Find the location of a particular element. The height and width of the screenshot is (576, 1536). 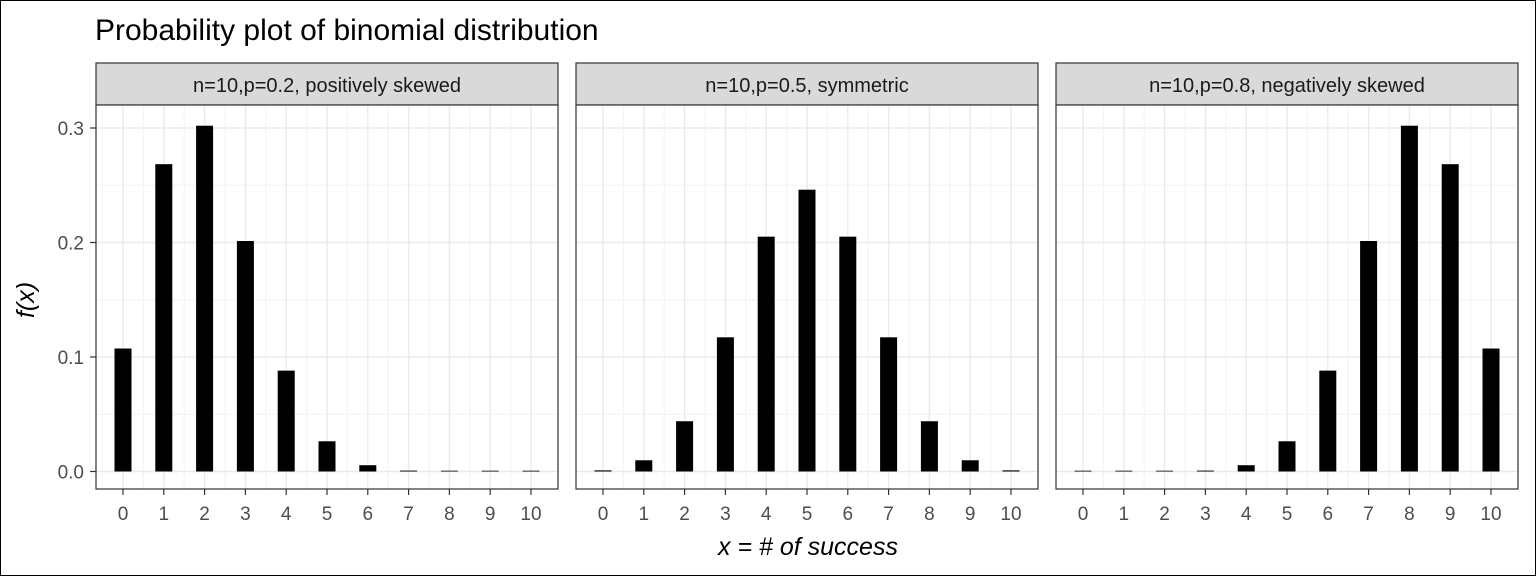

y-tick-label: 0.0 is located at coordinates (71, 473).